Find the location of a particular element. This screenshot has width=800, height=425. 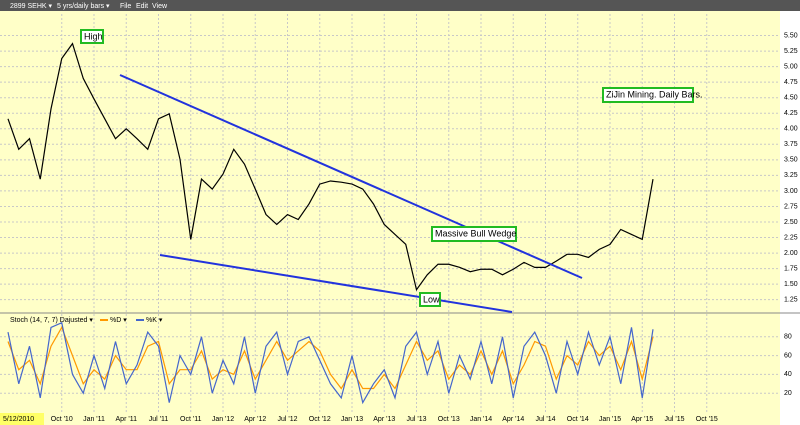

x-tick-label: Jan '12 is located at coordinates (223, 419).